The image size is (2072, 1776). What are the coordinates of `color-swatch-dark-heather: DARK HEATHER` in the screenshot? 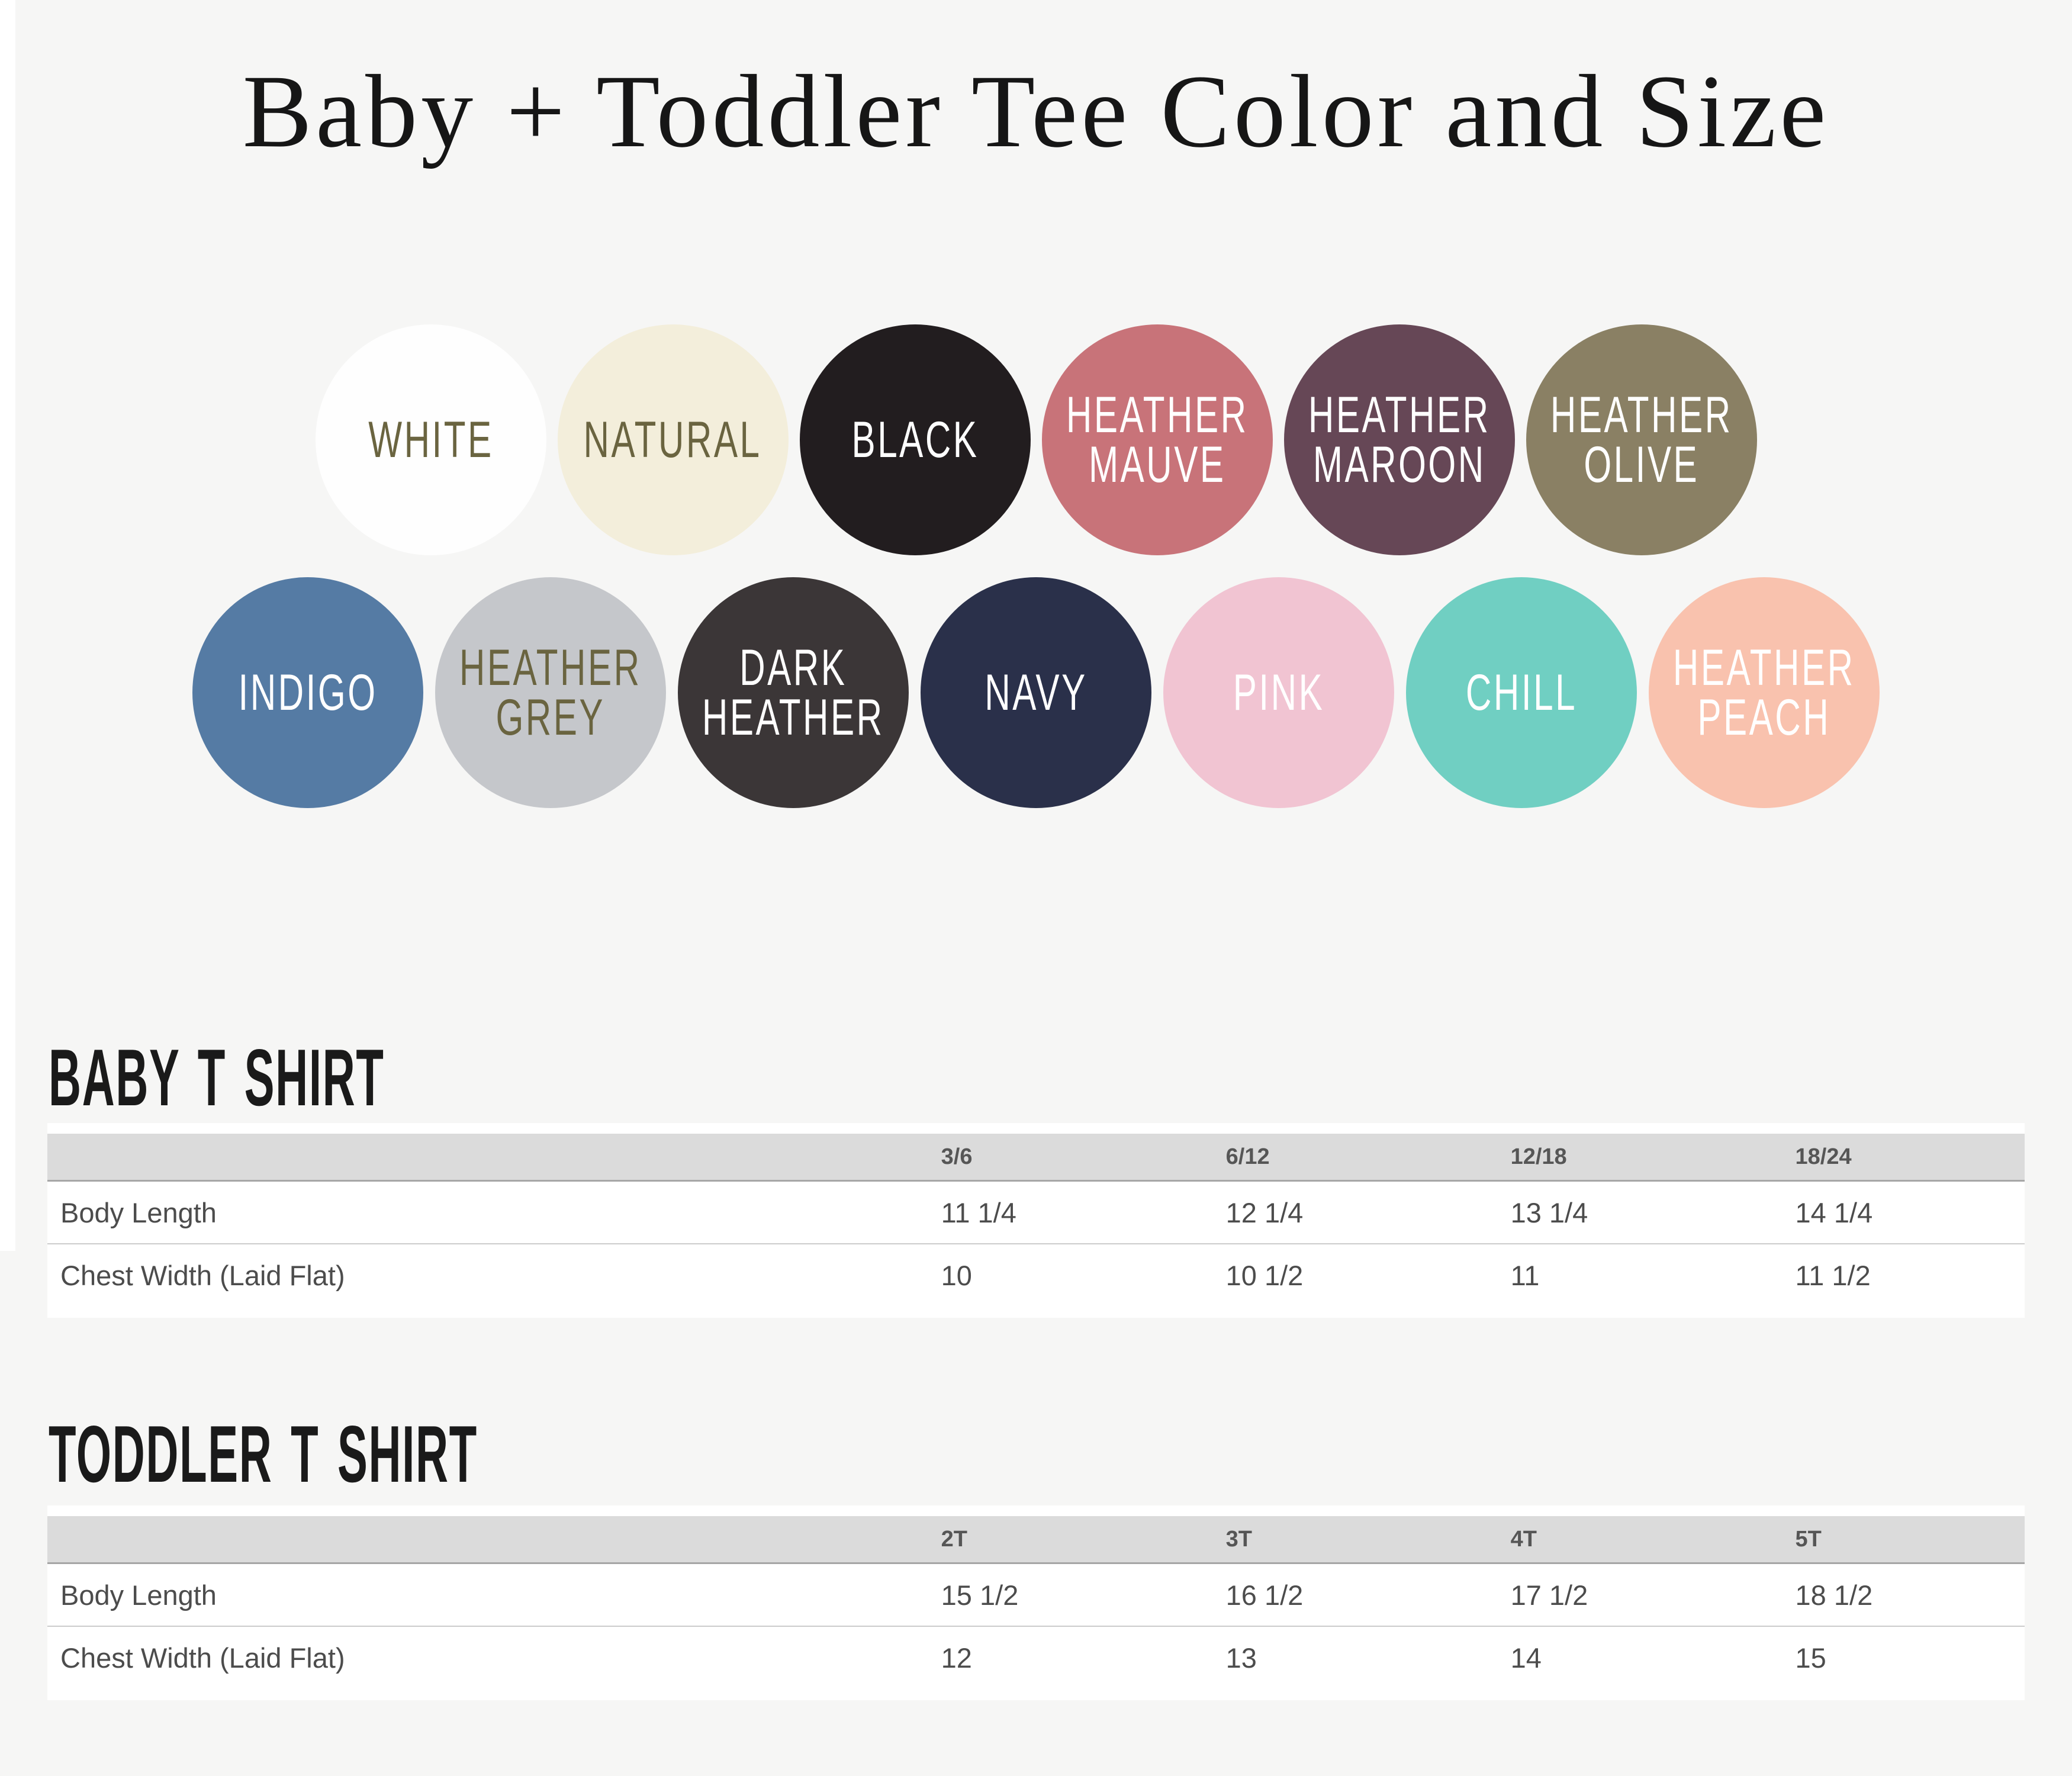 It's located at (793, 692).